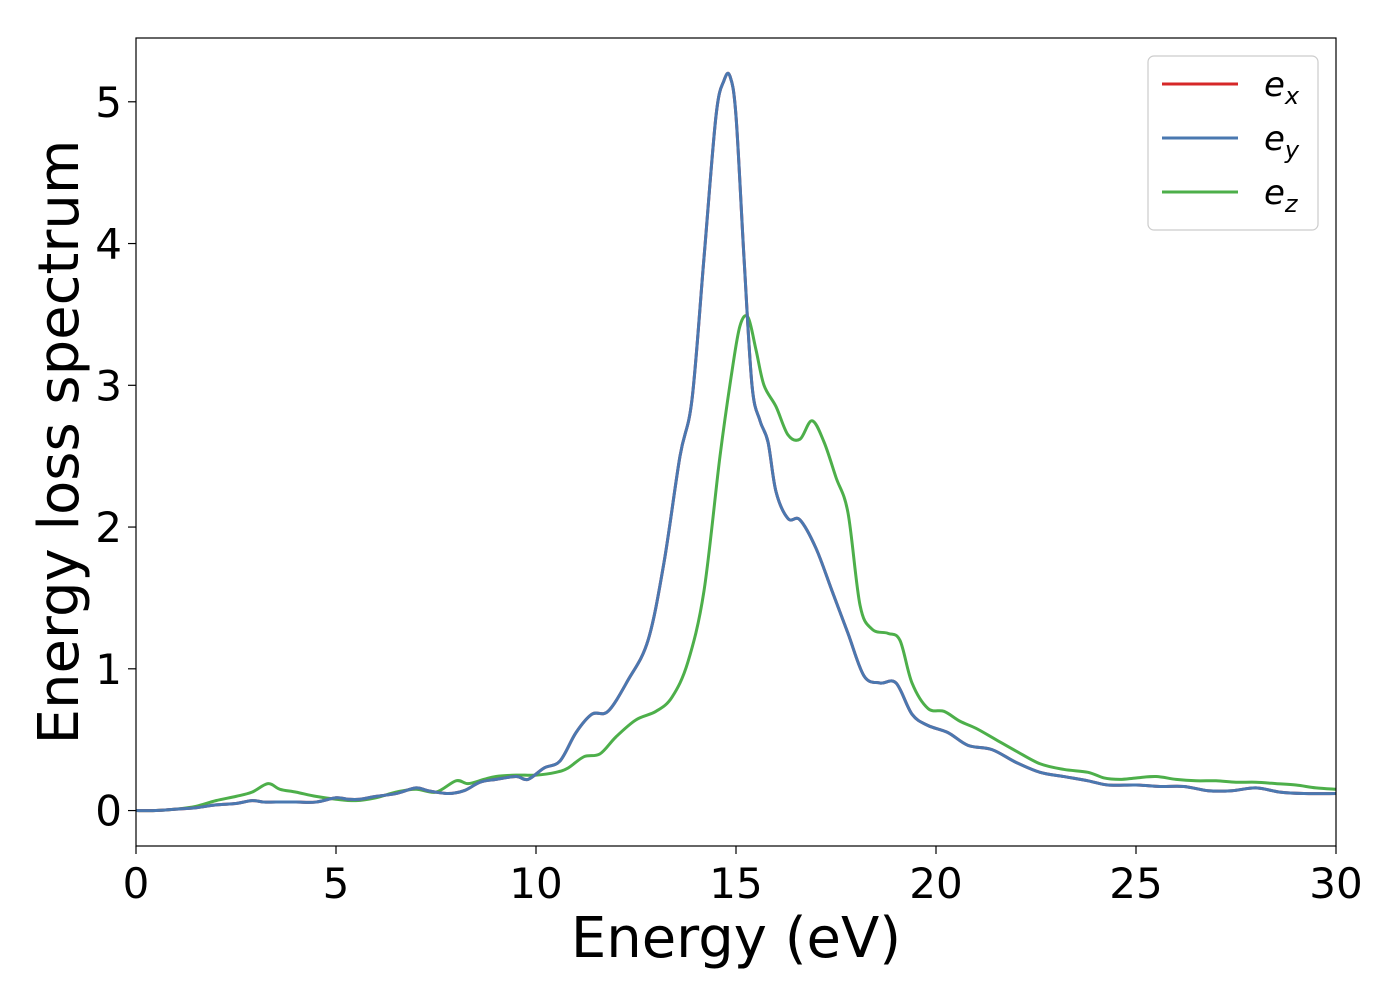 The height and width of the screenshot is (1000, 1400). What do you see at coordinates (115, 457) in the screenshot?
I see `y-axis-ticks: 0 1 2 3 4 5` at bounding box center [115, 457].